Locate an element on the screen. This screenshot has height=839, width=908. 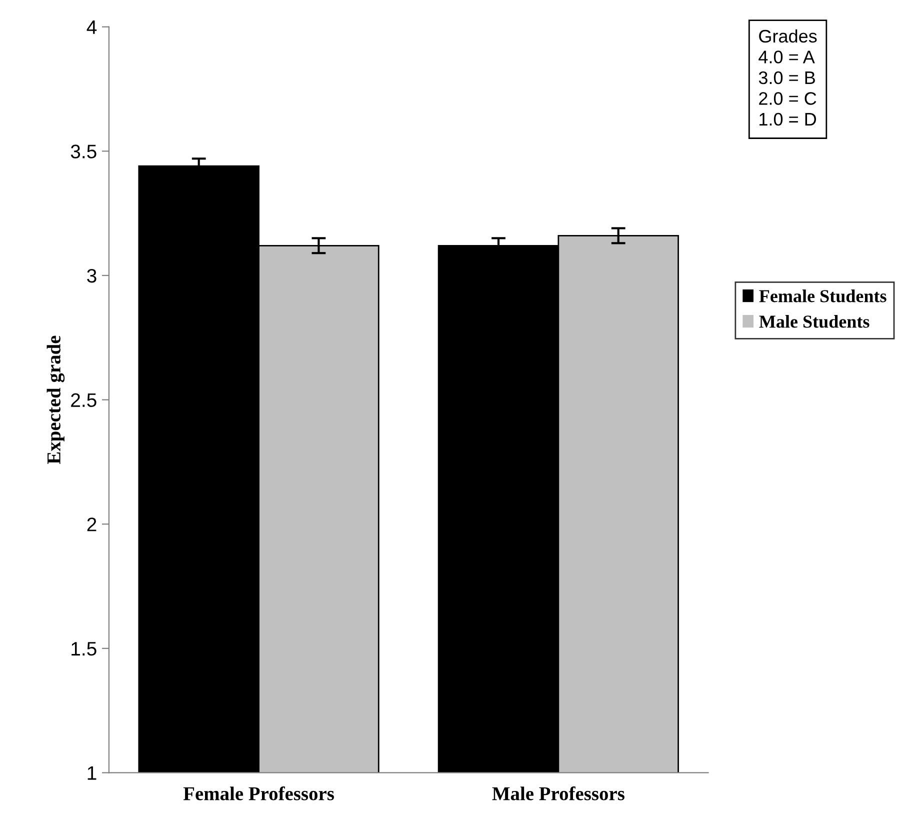
y-tick-label: 2 is located at coordinates (91, 525).